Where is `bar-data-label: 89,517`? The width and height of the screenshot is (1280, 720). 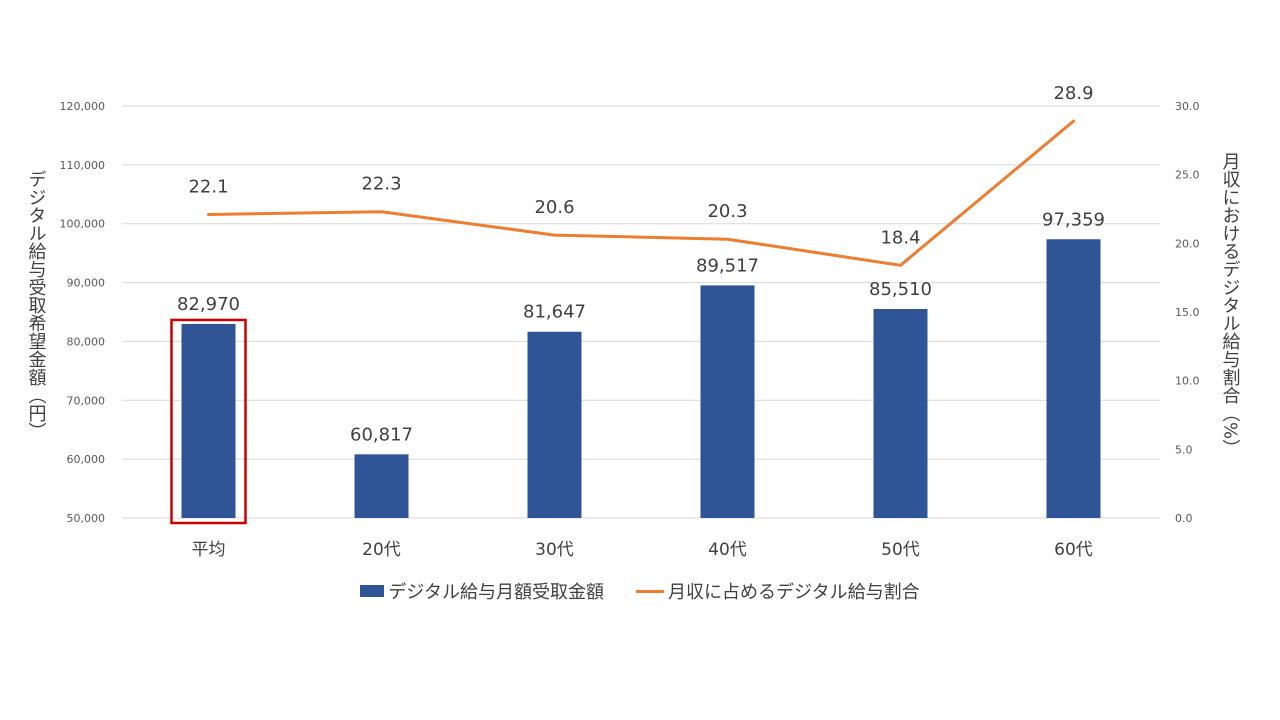
bar-data-label: 89,517 is located at coordinates (727, 265).